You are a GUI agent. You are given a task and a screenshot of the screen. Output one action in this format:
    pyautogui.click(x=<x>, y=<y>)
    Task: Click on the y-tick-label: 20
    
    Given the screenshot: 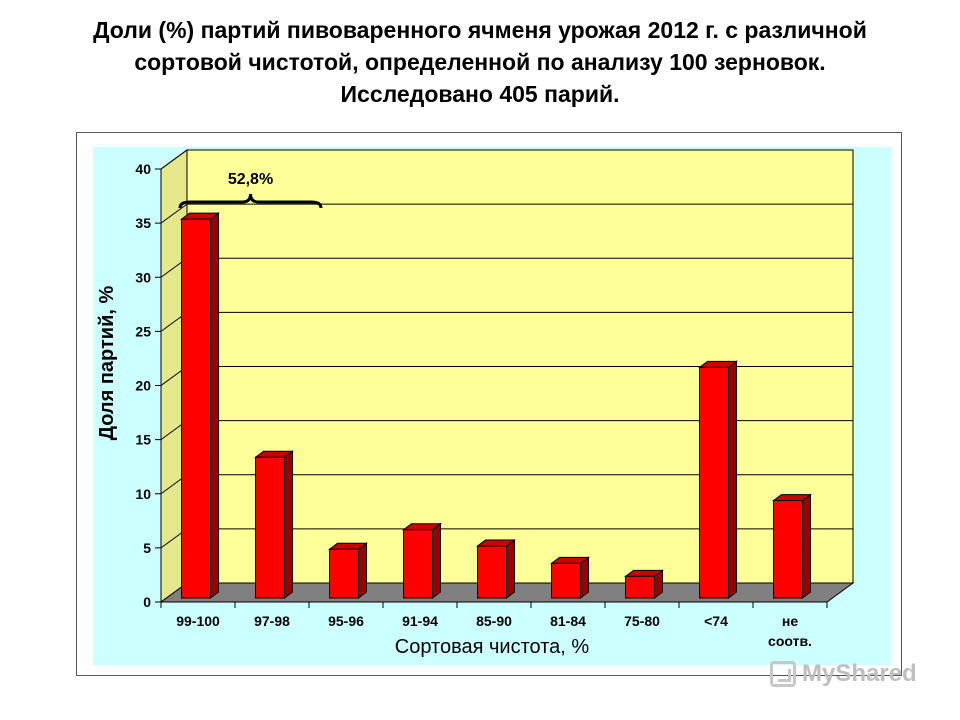 What is the action you would take?
    pyautogui.click(x=143, y=386)
    